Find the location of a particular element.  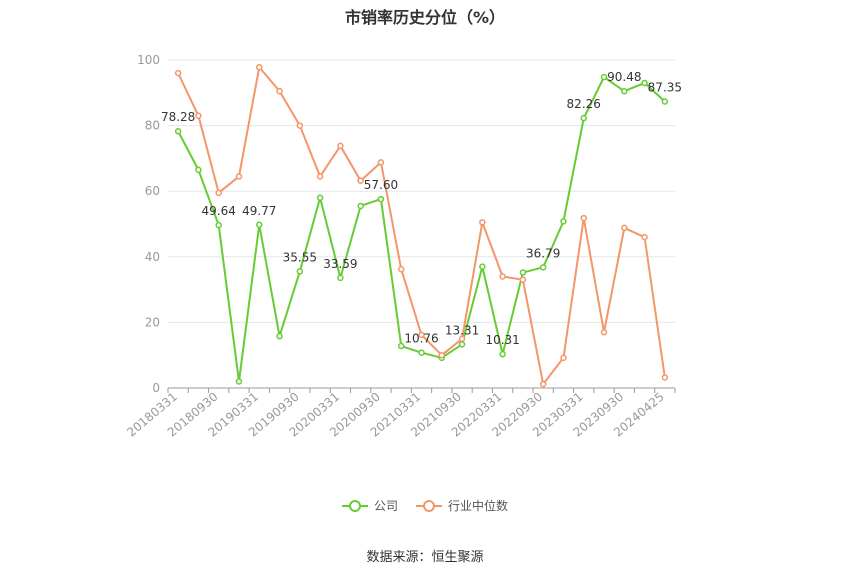

data-label: 87.35 is located at coordinates (665, 87).